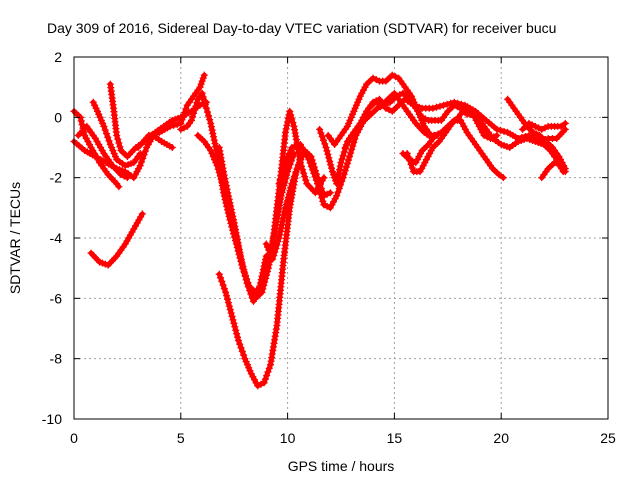  What do you see at coordinates (15, 238) in the screenshot?
I see `y-axis-label: SDTVAR / TECUs` at bounding box center [15, 238].